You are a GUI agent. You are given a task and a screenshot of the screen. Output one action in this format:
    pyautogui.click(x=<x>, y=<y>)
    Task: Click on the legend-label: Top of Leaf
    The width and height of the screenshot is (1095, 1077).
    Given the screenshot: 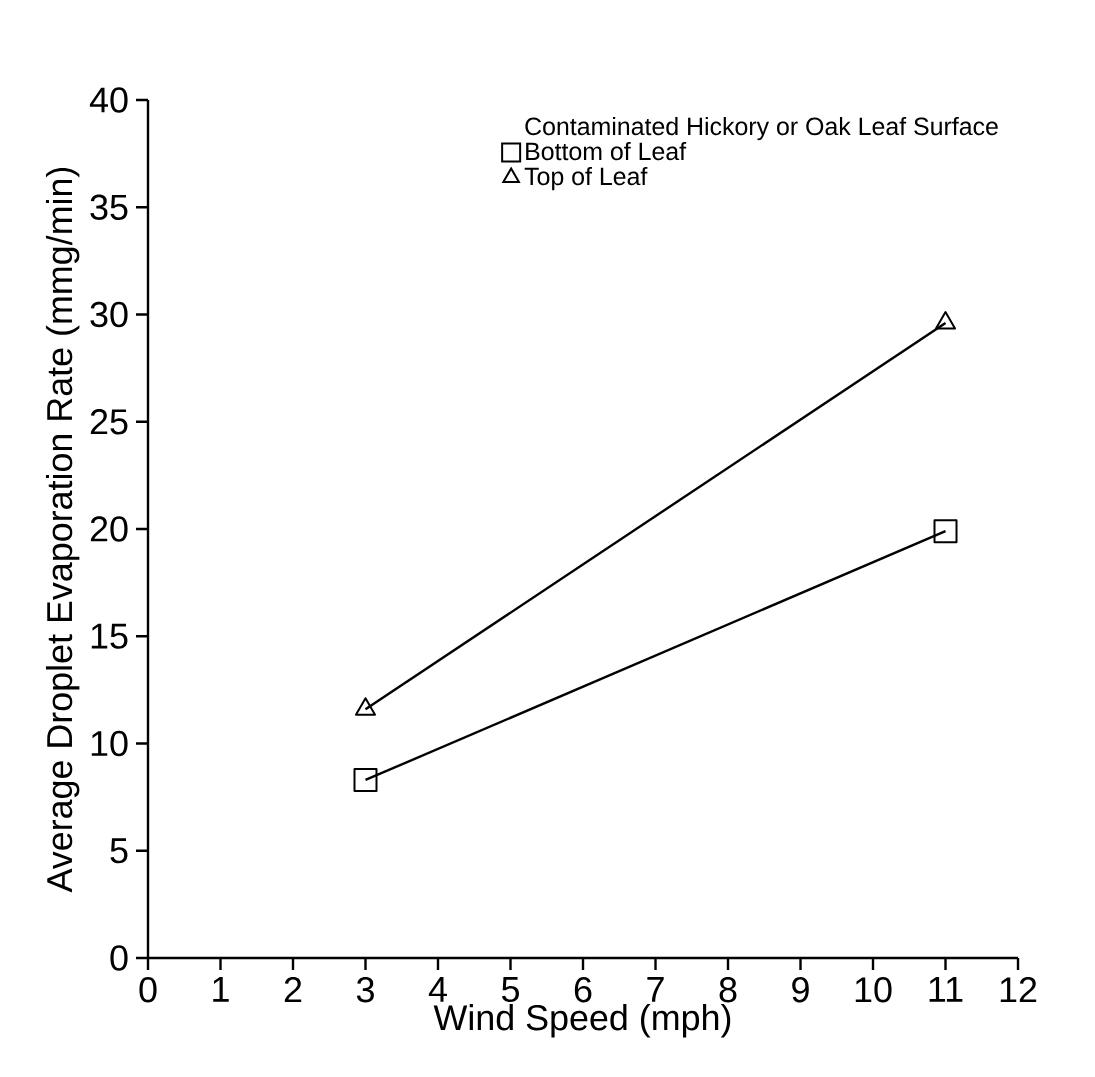 What is the action you would take?
    pyautogui.click(x=586, y=178)
    